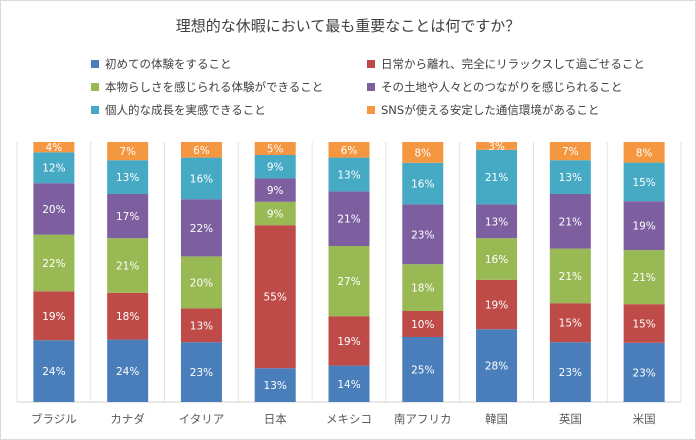 The image size is (696, 440). Describe the element at coordinates (513, 64) in the screenshot. I see `legend-label: 日常から離れ、完全にリラックスして過ごせること` at that location.